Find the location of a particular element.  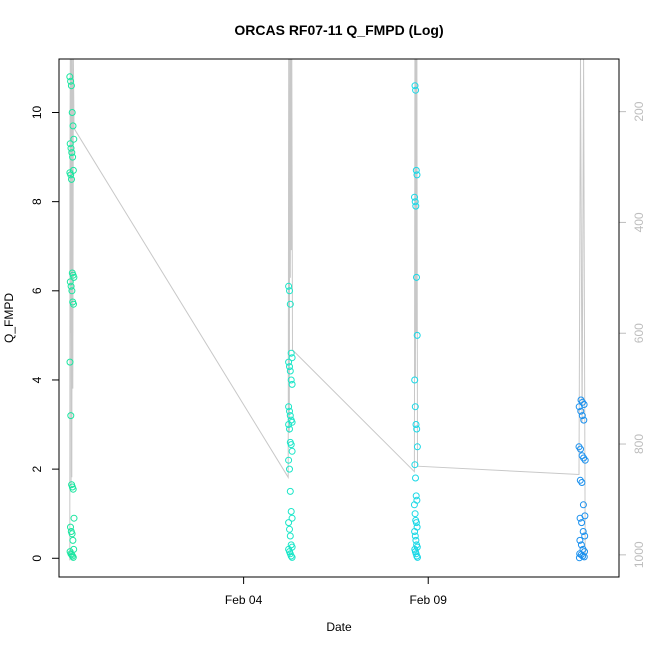

x-axis-label: Date is located at coordinates (339, 627).